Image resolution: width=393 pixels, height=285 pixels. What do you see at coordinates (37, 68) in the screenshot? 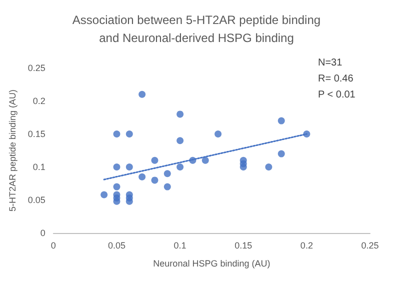
I see `y-tick-label: 0.25` at bounding box center [37, 68].